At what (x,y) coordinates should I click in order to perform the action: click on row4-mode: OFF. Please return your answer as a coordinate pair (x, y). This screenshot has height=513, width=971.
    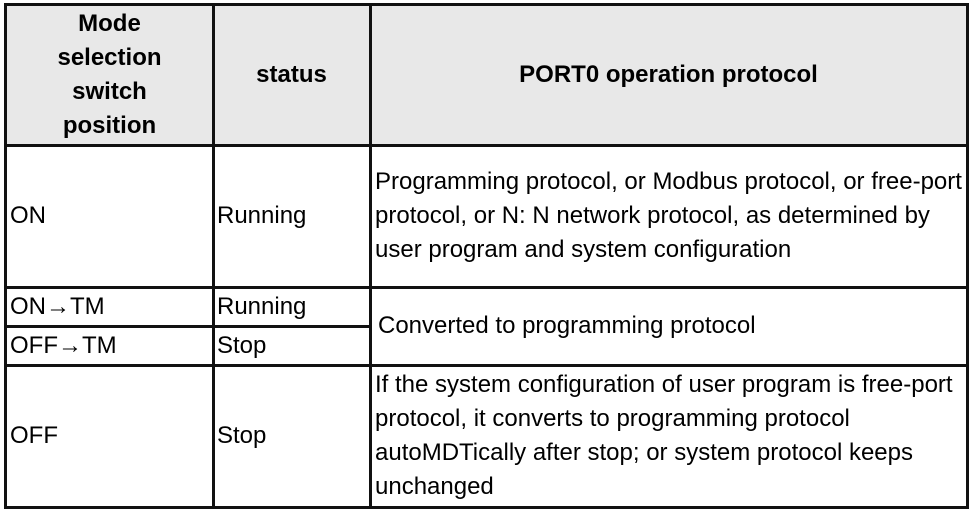
    Looking at the image, I should click on (34, 435).